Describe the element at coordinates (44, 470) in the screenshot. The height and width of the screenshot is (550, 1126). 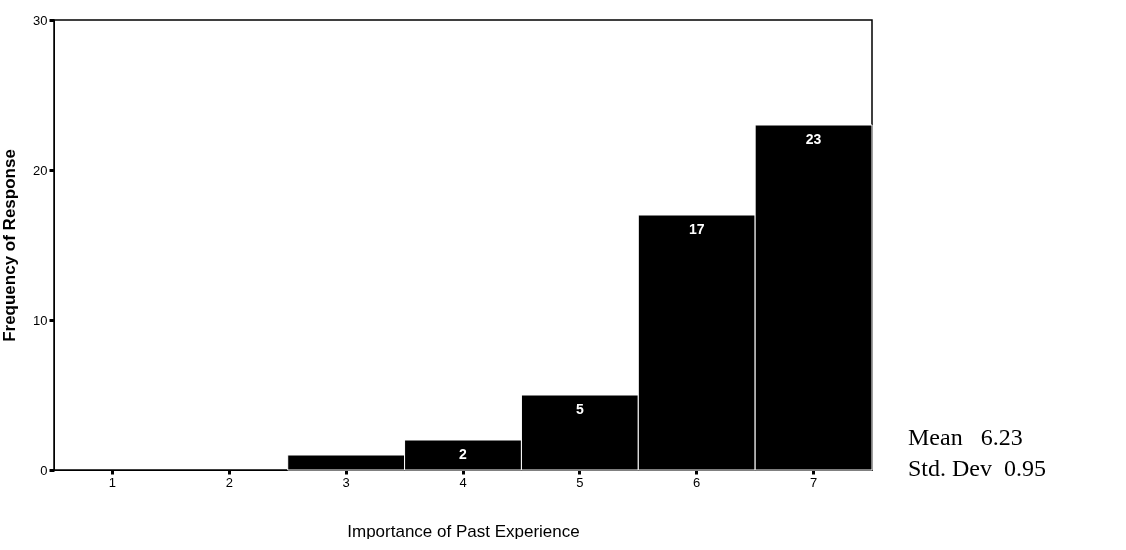
I see `y-tick-label: 0` at that location.